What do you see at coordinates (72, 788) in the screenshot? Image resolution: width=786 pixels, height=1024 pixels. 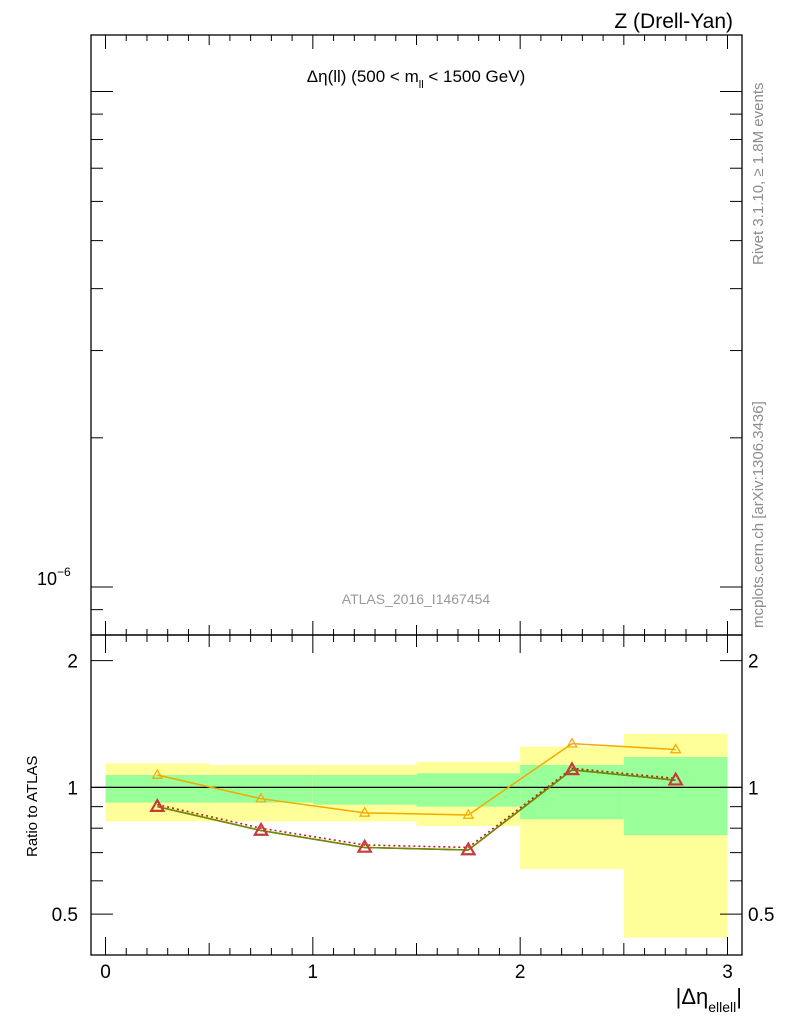 I see `ratio-y-tick-label-left: 1` at bounding box center [72, 788].